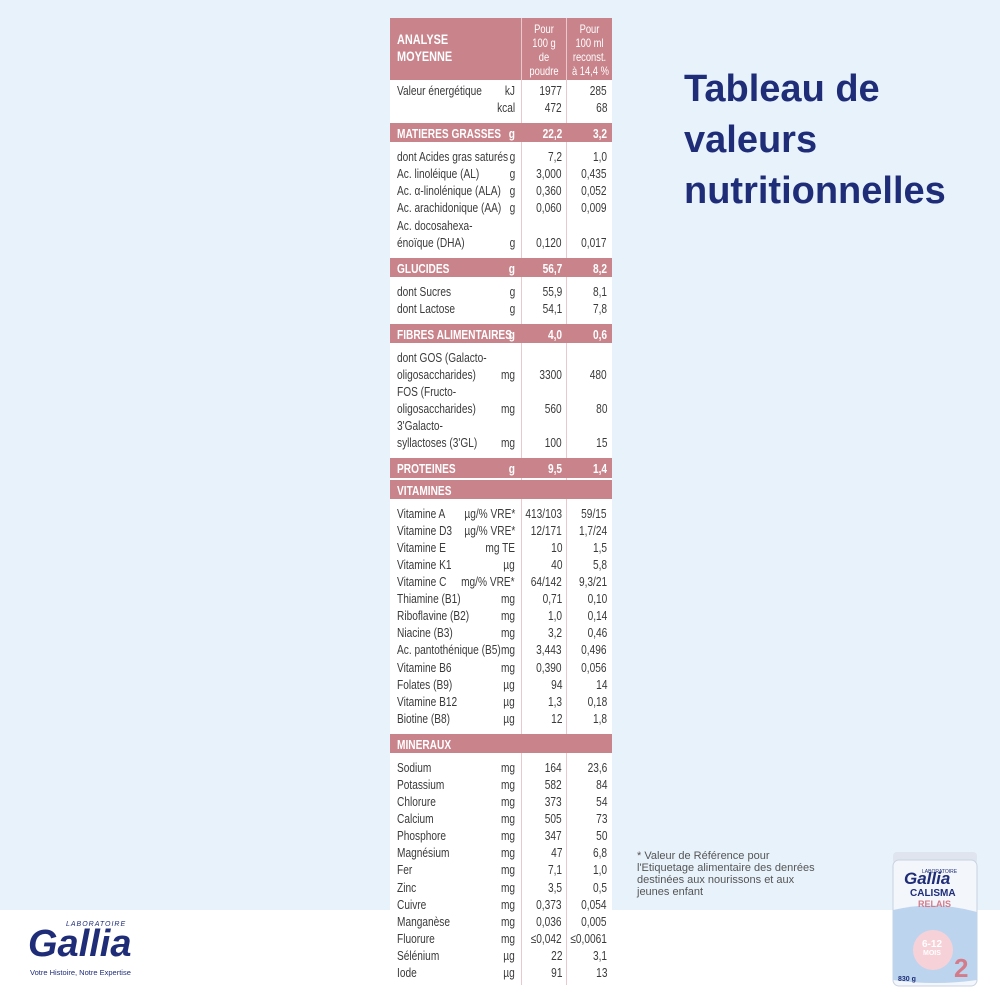 The width and height of the screenshot is (1000, 1000). What do you see at coordinates (927, 878) in the screenshot?
I see `product-brand: Gallia` at bounding box center [927, 878].